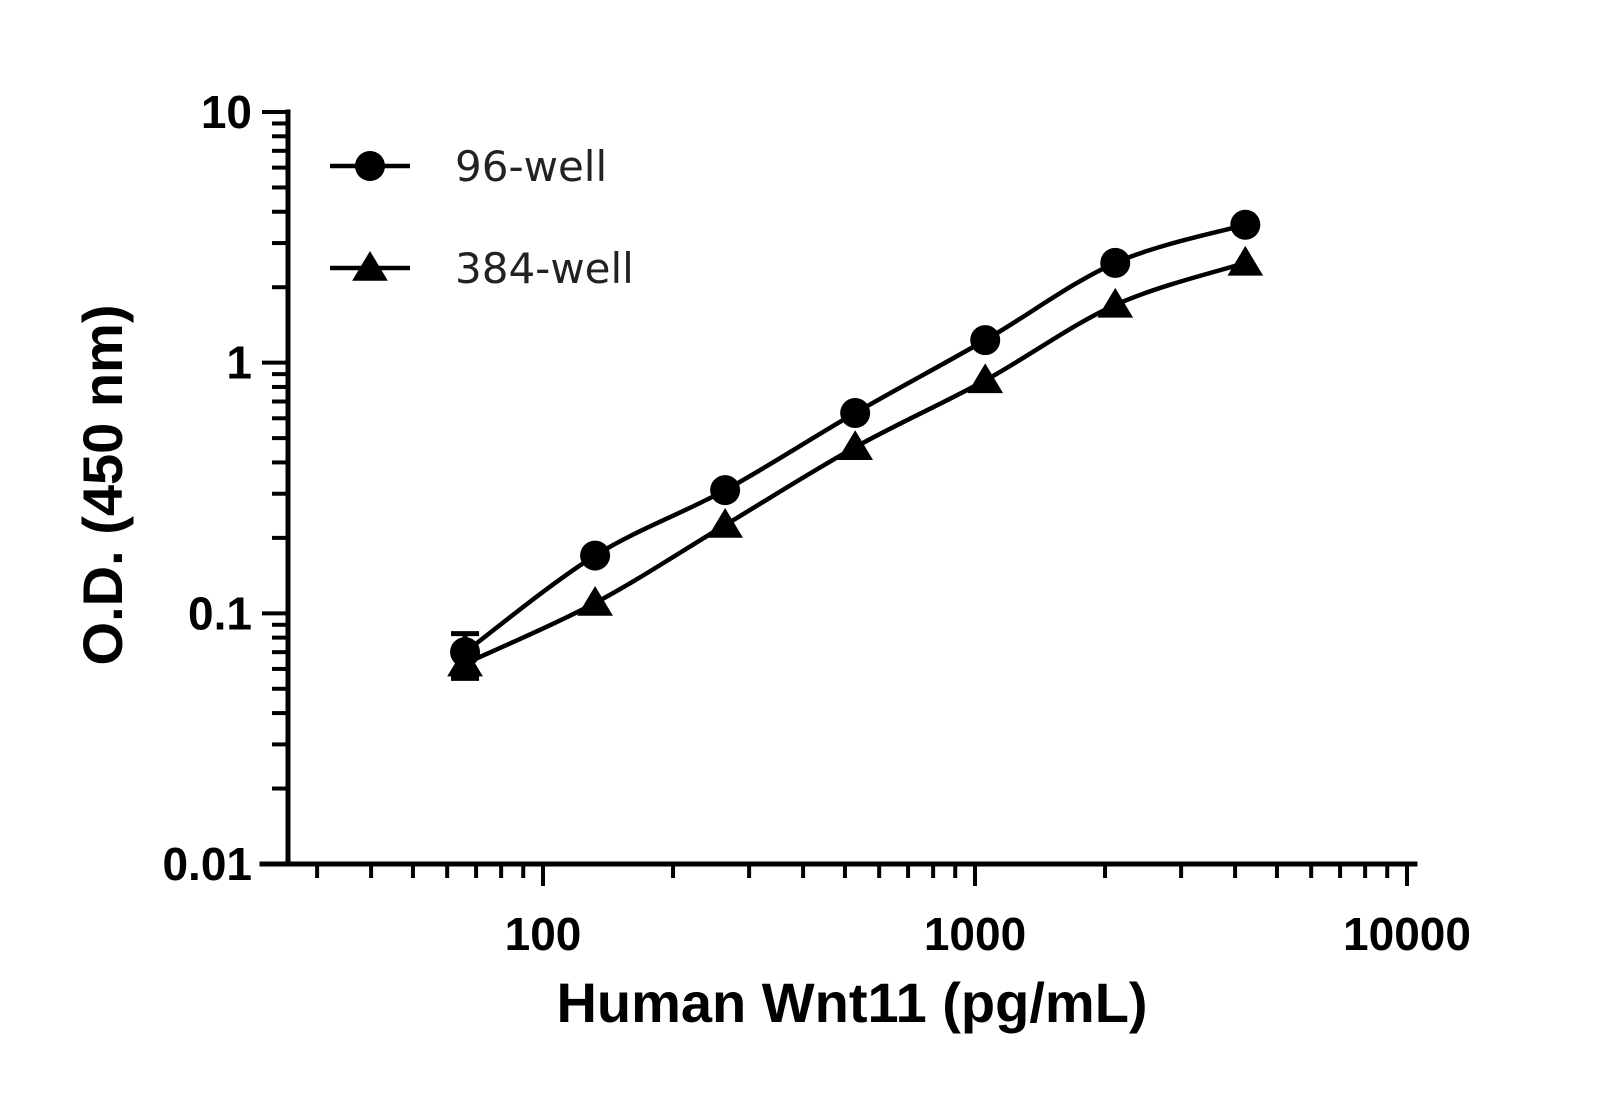 The image size is (1600, 1109). I want to click on y-tick-label: 1, so click(239, 363).